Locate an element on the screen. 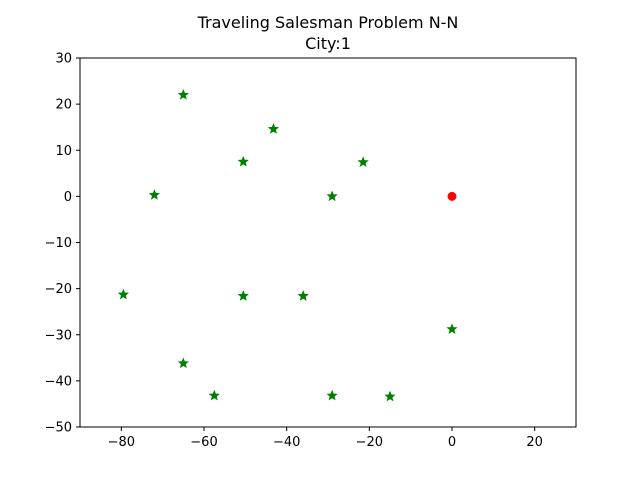 This screenshot has width=640, height=480. x-tick-label: −80 is located at coordinates (121, 442).